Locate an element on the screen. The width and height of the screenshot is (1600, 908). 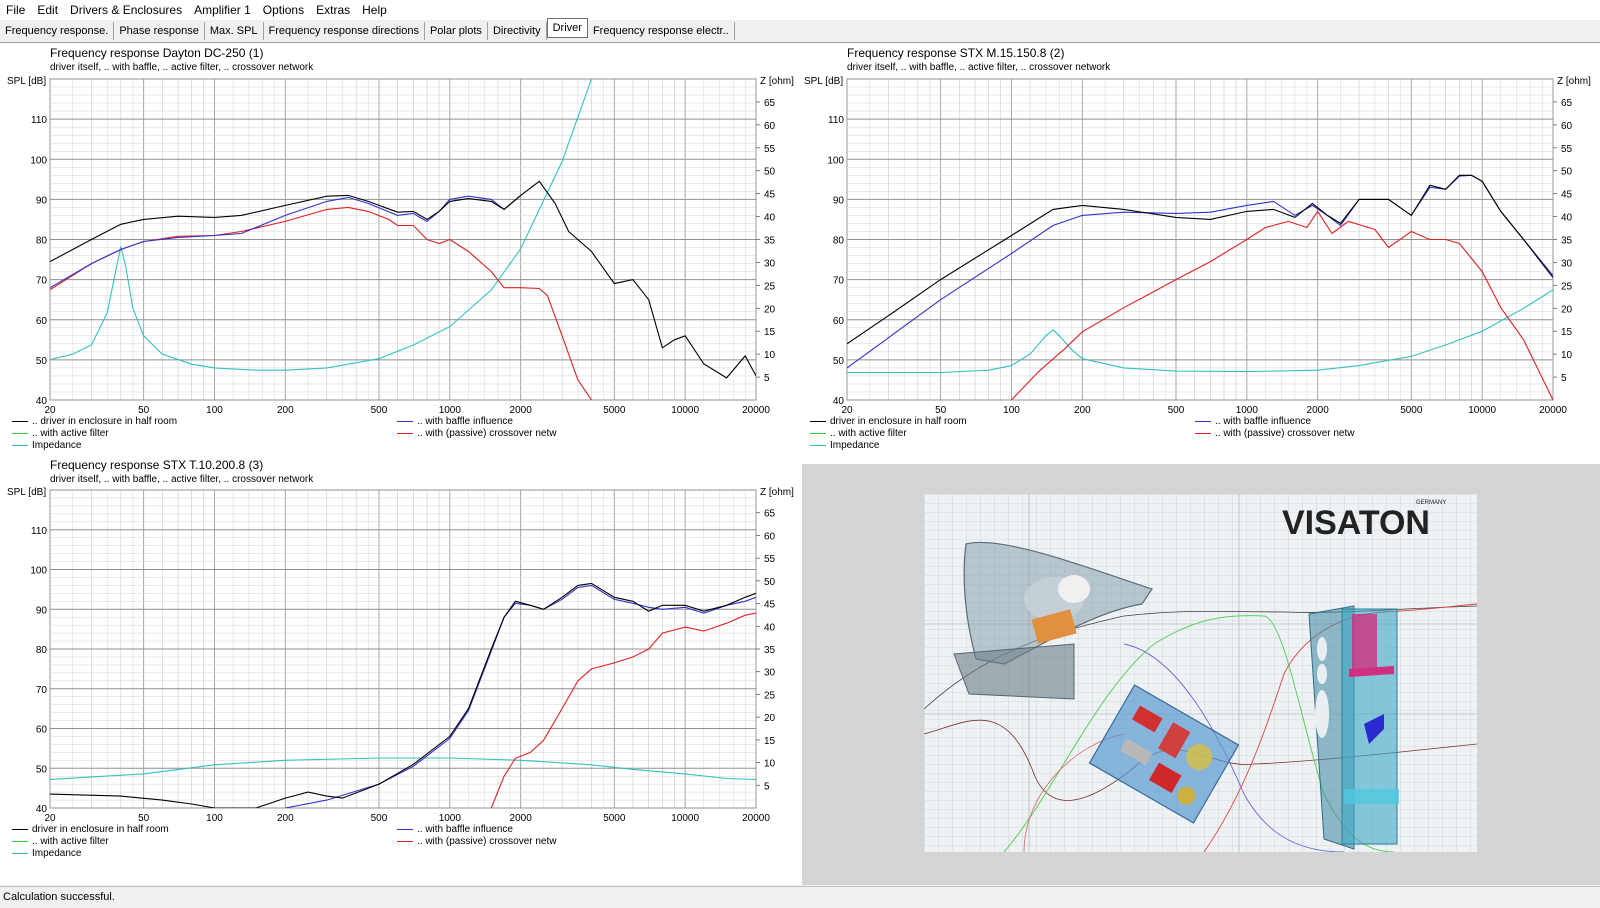
y-tick-label: 100 is located at coordinates (38, 160).